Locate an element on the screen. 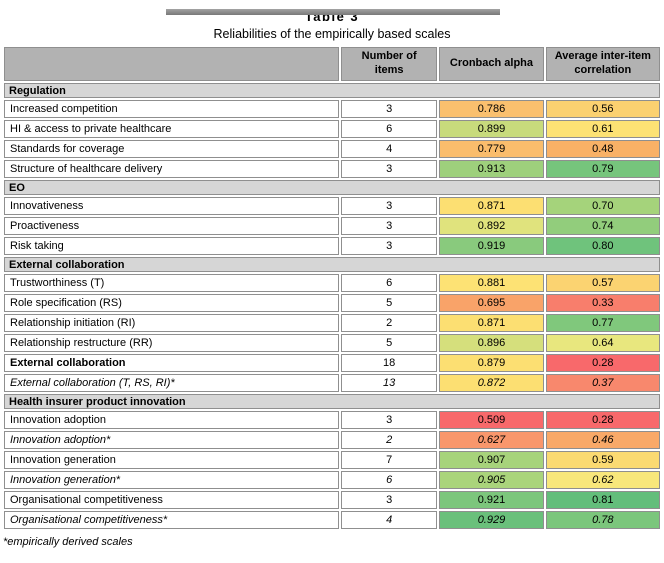 The width and height of the screenshot is (664, 563). inter-item-correlation-cell: 0.80 is located at coordinates (602, 246).